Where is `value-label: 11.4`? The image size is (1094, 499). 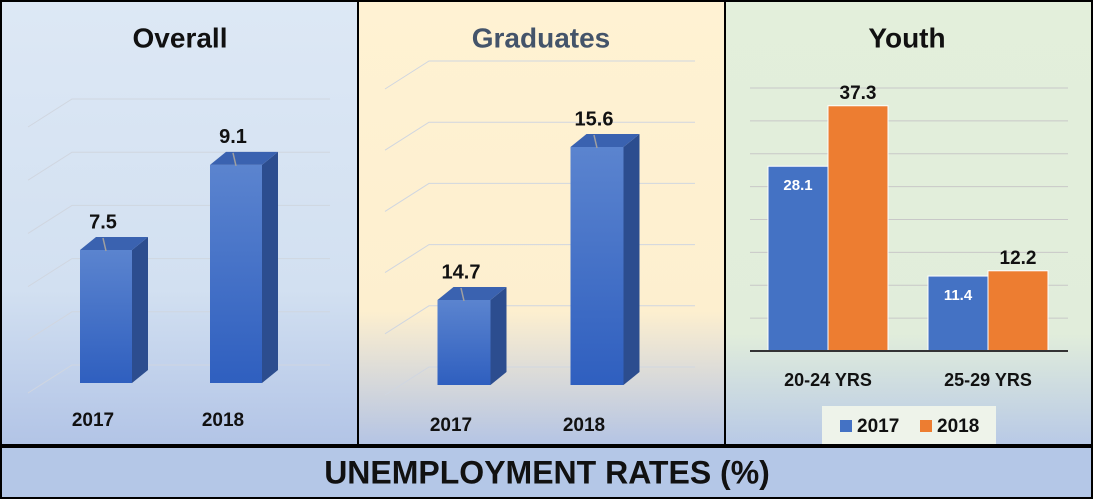
value-label: 11.4 is located at coordinates (958, 295).